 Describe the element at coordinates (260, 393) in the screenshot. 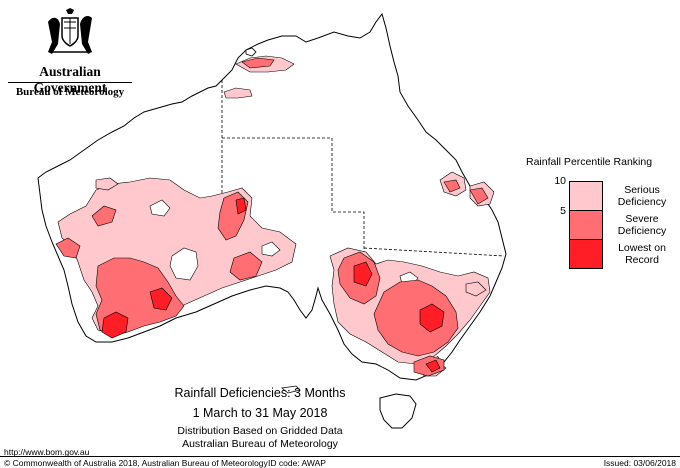

I see `map-title: Rainfall Deficiencies: 3 Months` at that location.